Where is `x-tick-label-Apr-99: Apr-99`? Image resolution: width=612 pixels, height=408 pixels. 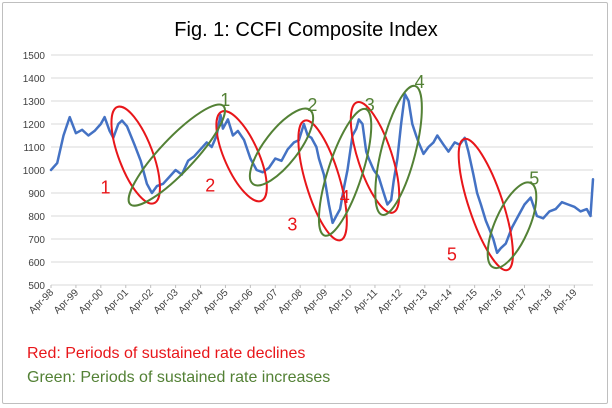
x-tick-label-Apr-99: Apr-99 is located at coordinates (66, 301).